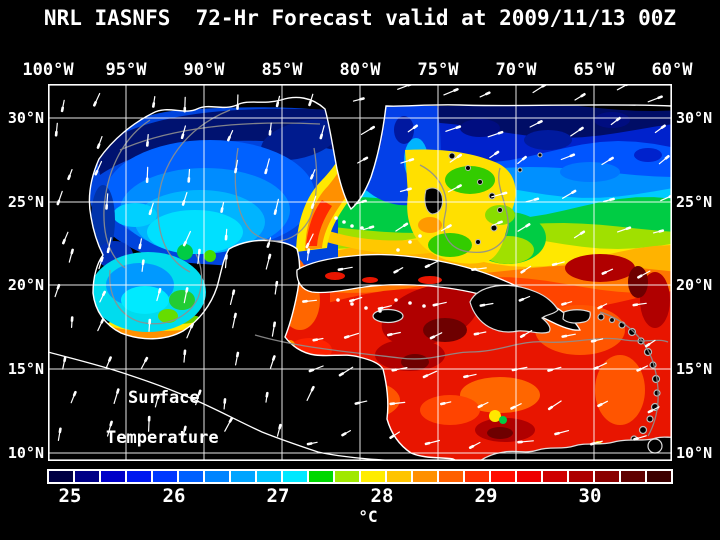 The image size is (720, 540). I want to click on colorbar-tick-label: 28, so click(382, 496).